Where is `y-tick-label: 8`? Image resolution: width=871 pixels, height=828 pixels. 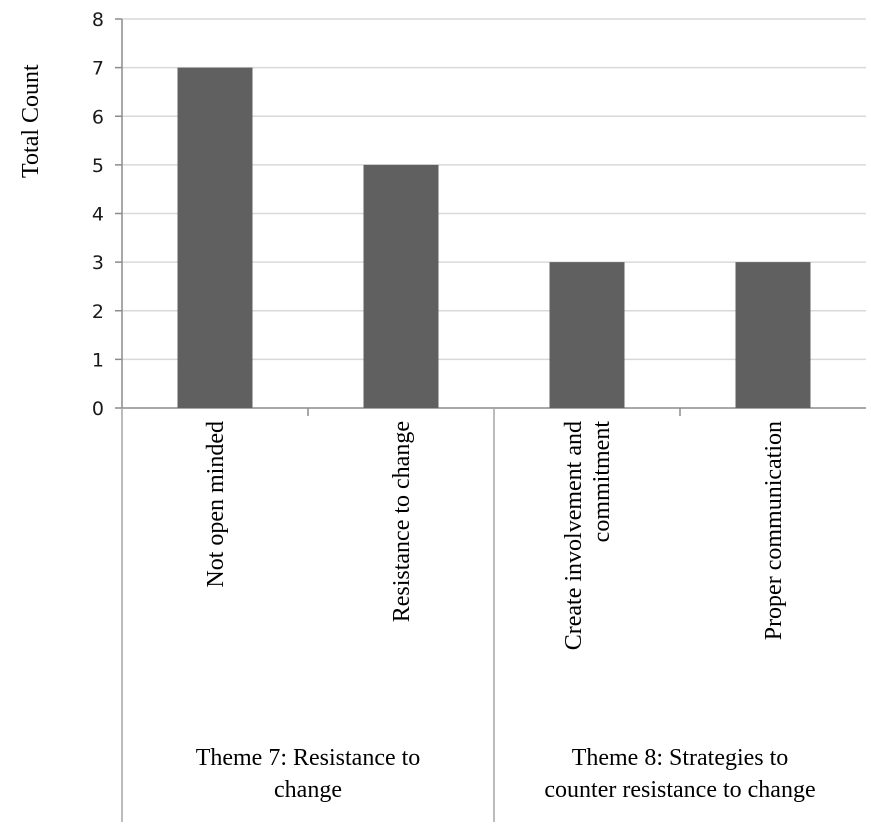
y-tick-label: 8 is located at coordinates (98, 20).